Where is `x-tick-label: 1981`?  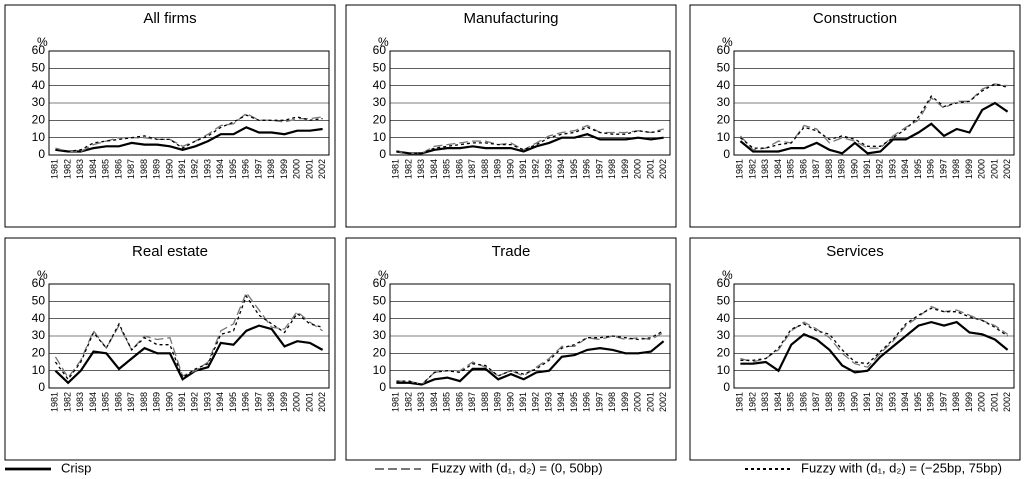 x-tick-label: 1981 is located at coordinates (55, 169).